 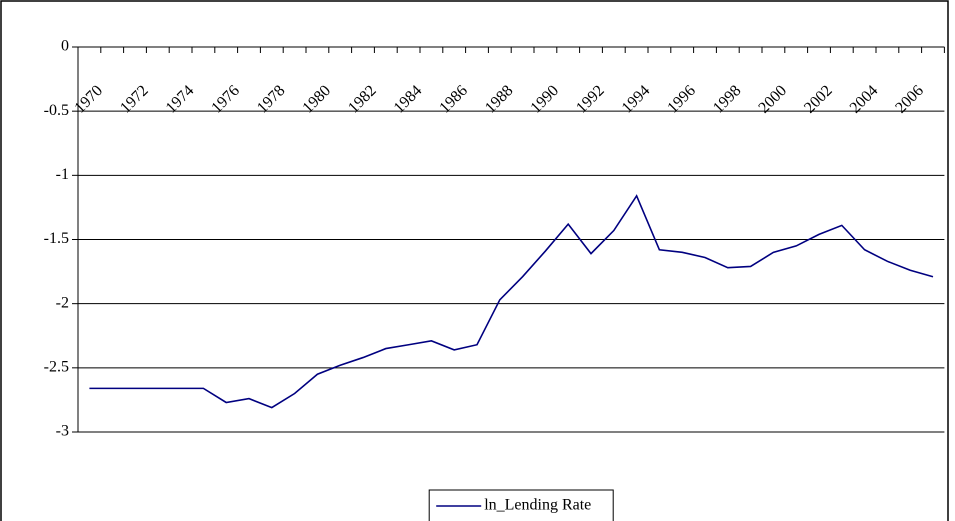 I want to click on legend-label: ln_Lending Rate, so click(x=537, y=505).